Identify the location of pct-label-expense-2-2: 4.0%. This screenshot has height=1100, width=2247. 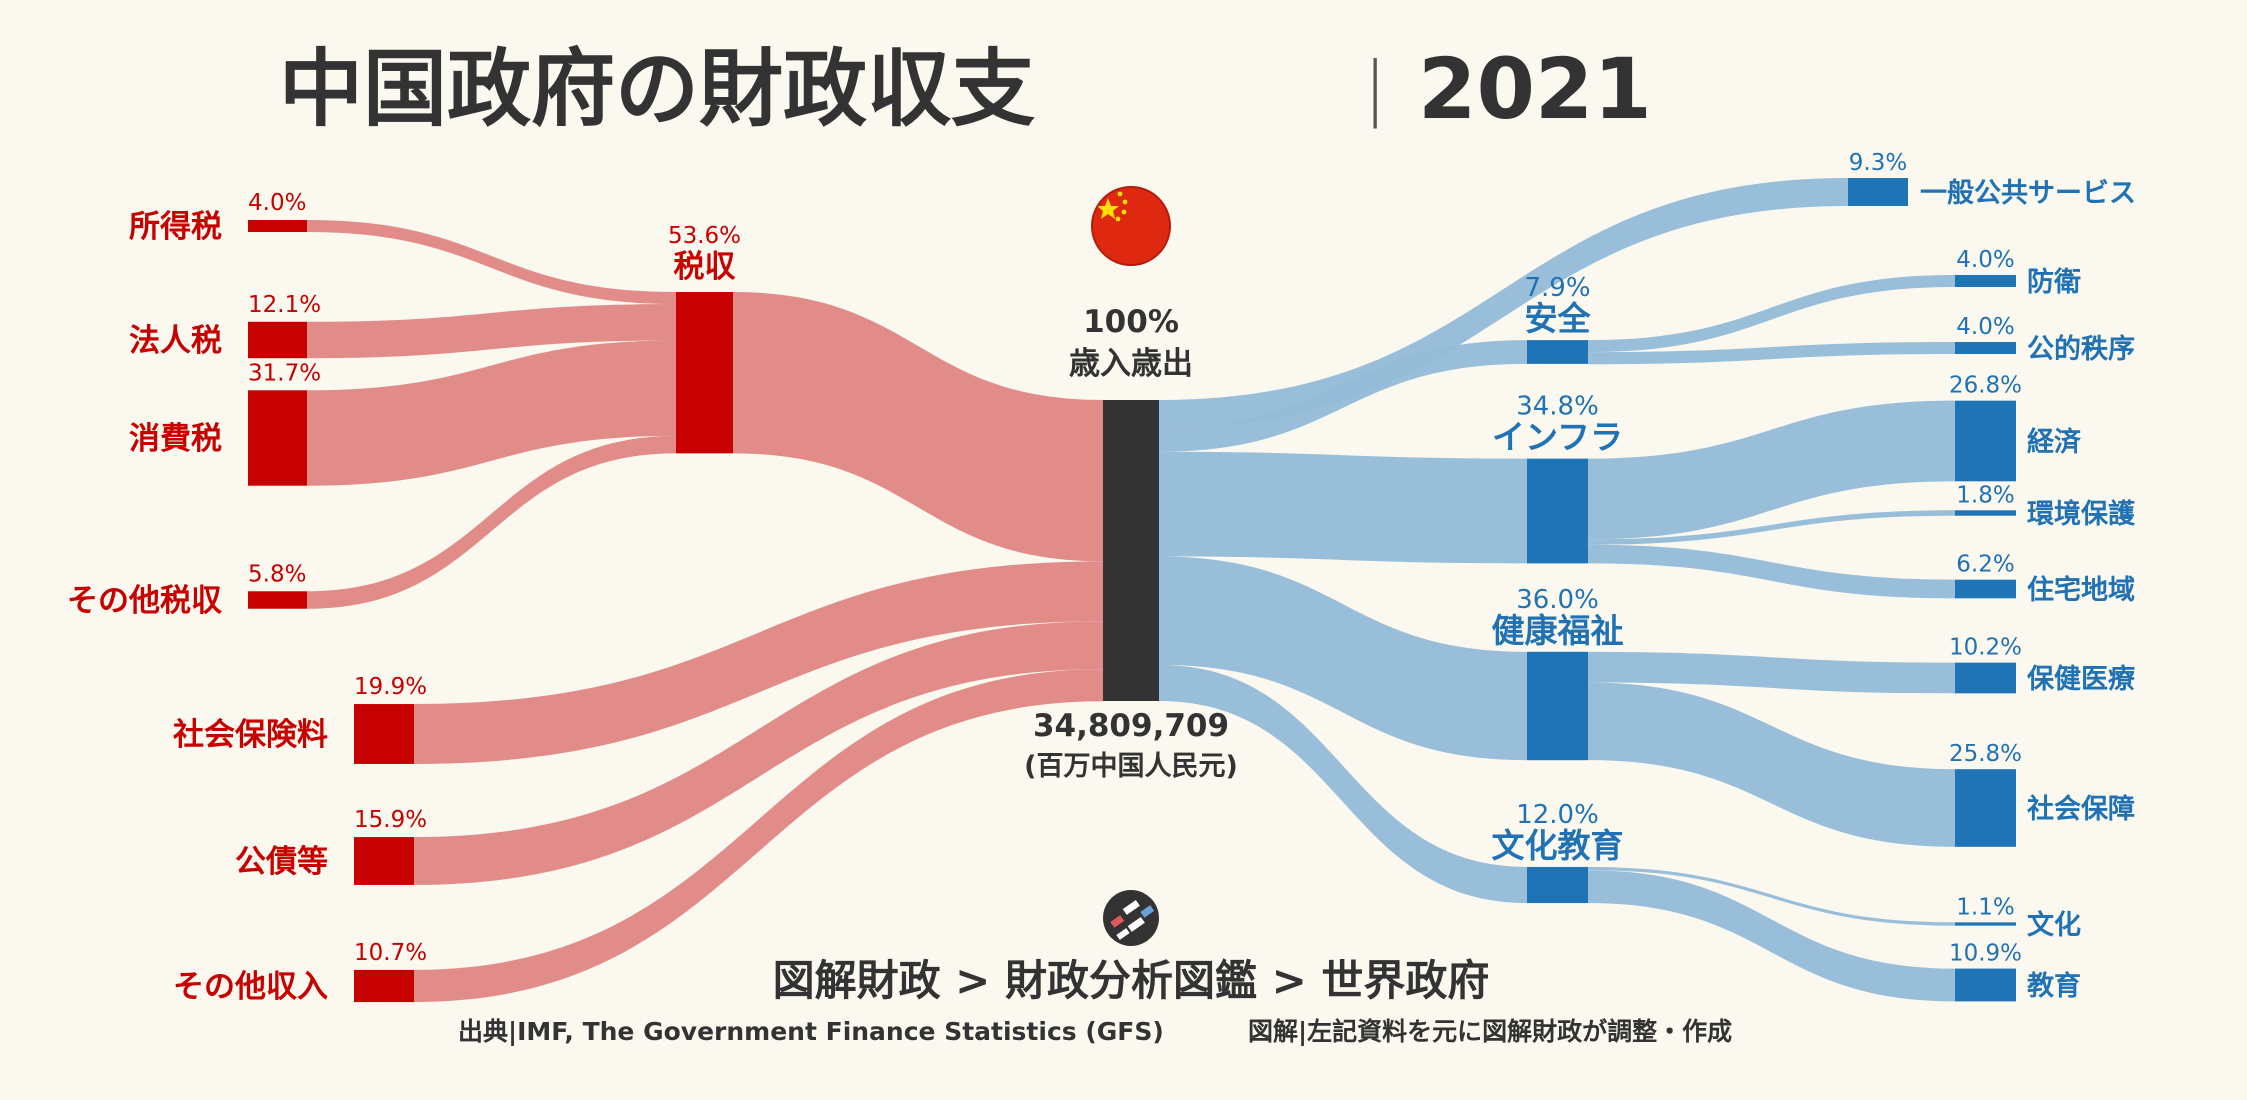
(1985, 327).